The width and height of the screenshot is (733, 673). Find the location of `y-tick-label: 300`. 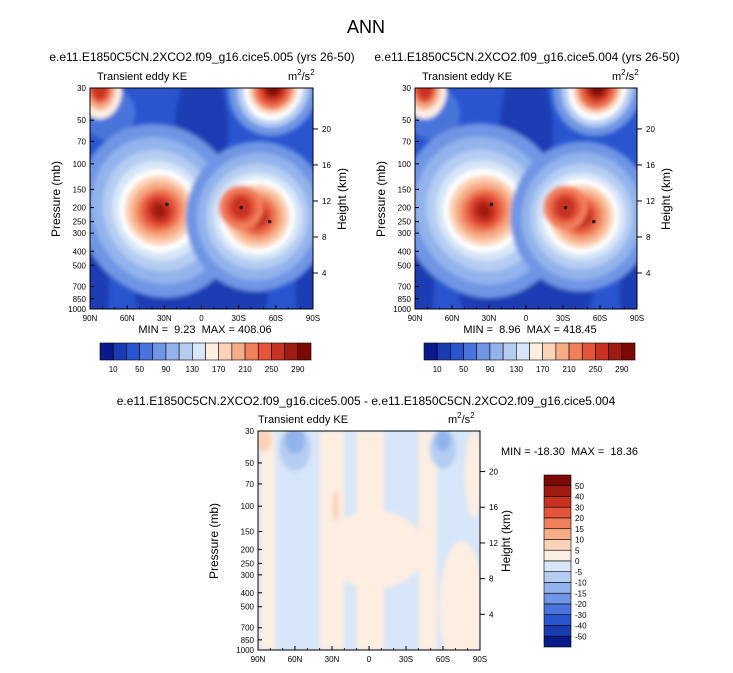

y-tick-label: 300 is located at coordinates (405, 233).